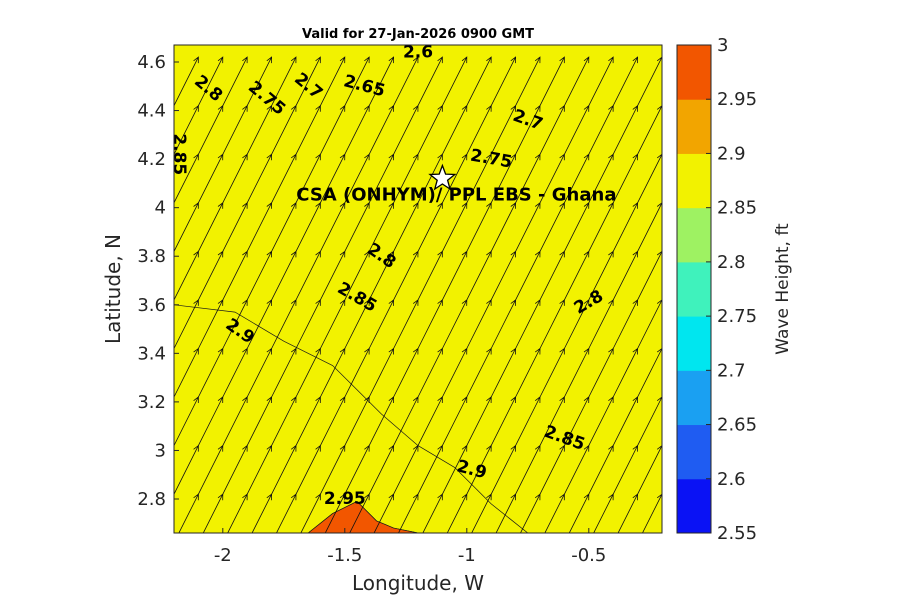 This screenshot has height=600, width=900. What do you see at coordinates (160, 208) in the screenshot?
I see `y-tick-label-6: 4` at bounding box center [160, 208].